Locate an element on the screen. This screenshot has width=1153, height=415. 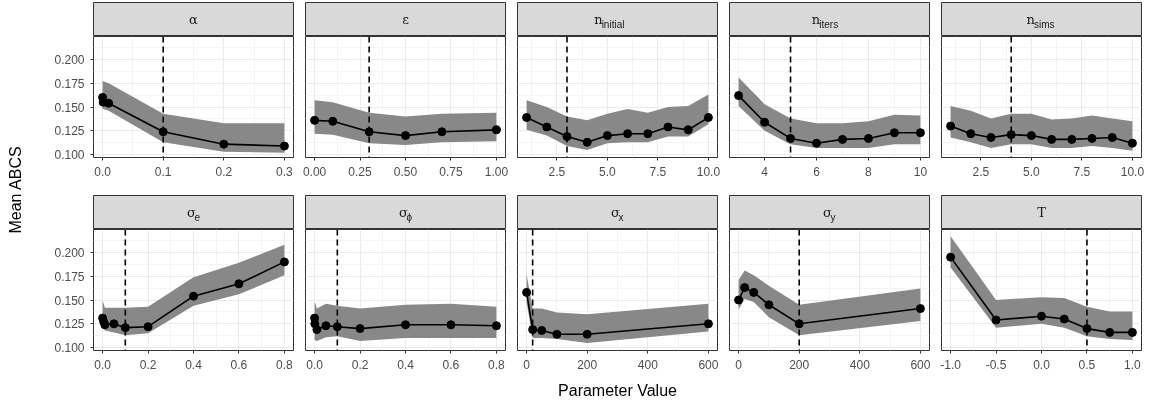
x-tick-label: 0 is located at coordinates (739, 364).